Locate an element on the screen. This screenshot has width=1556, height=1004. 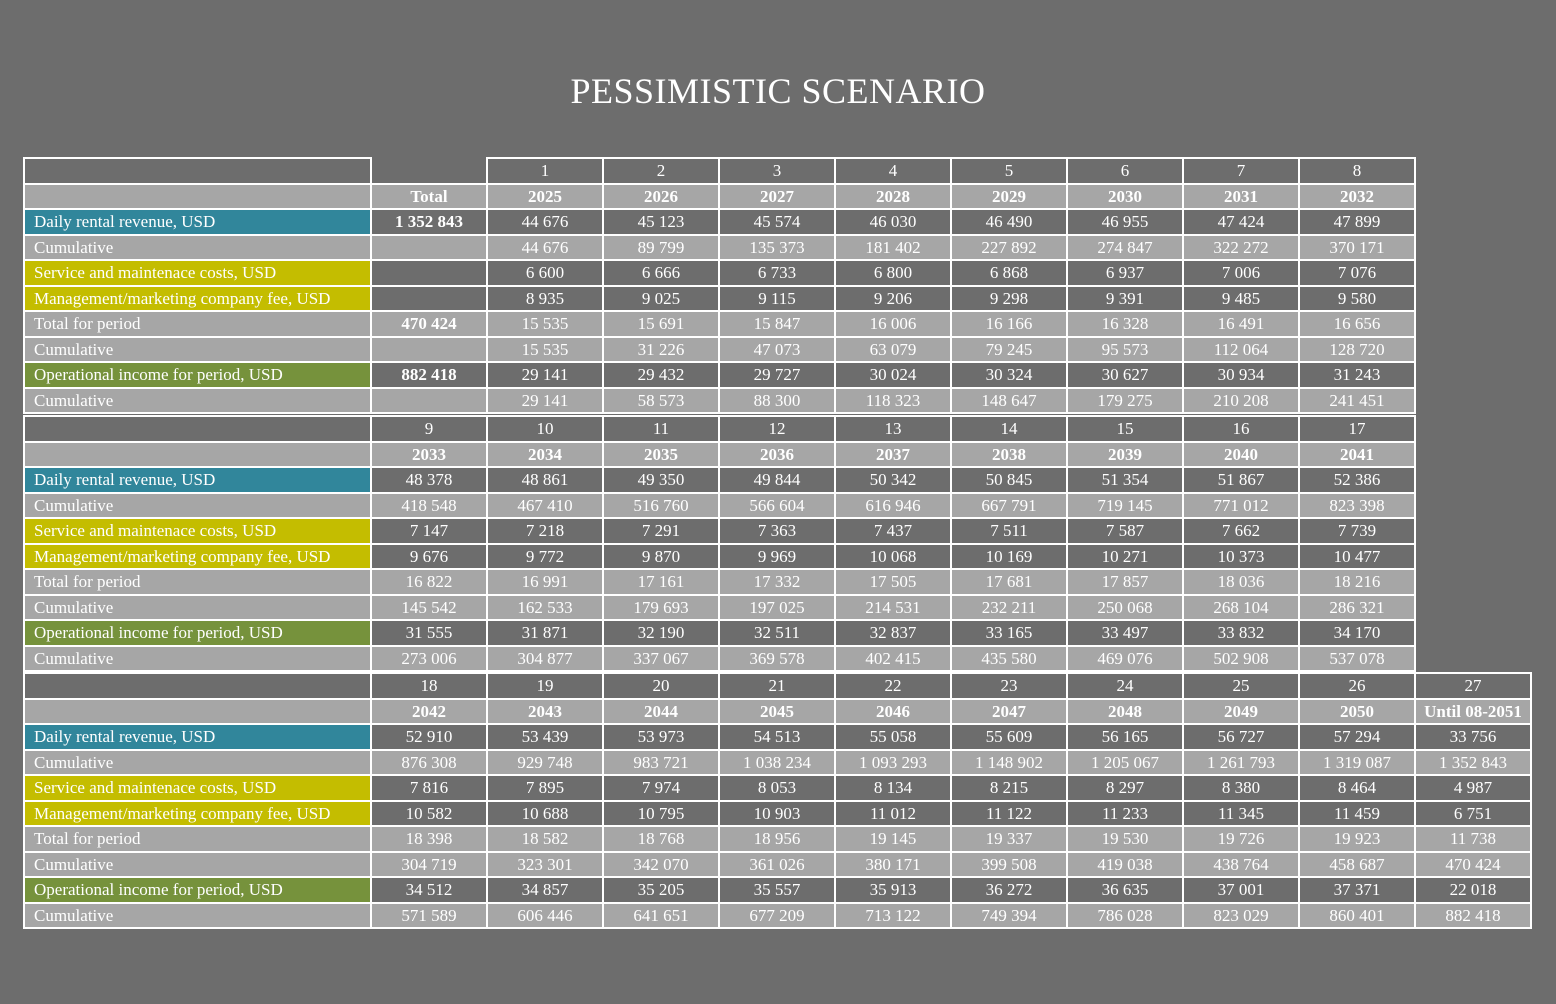
value-cell: 9 298 is located at coordinates (1009, 298).